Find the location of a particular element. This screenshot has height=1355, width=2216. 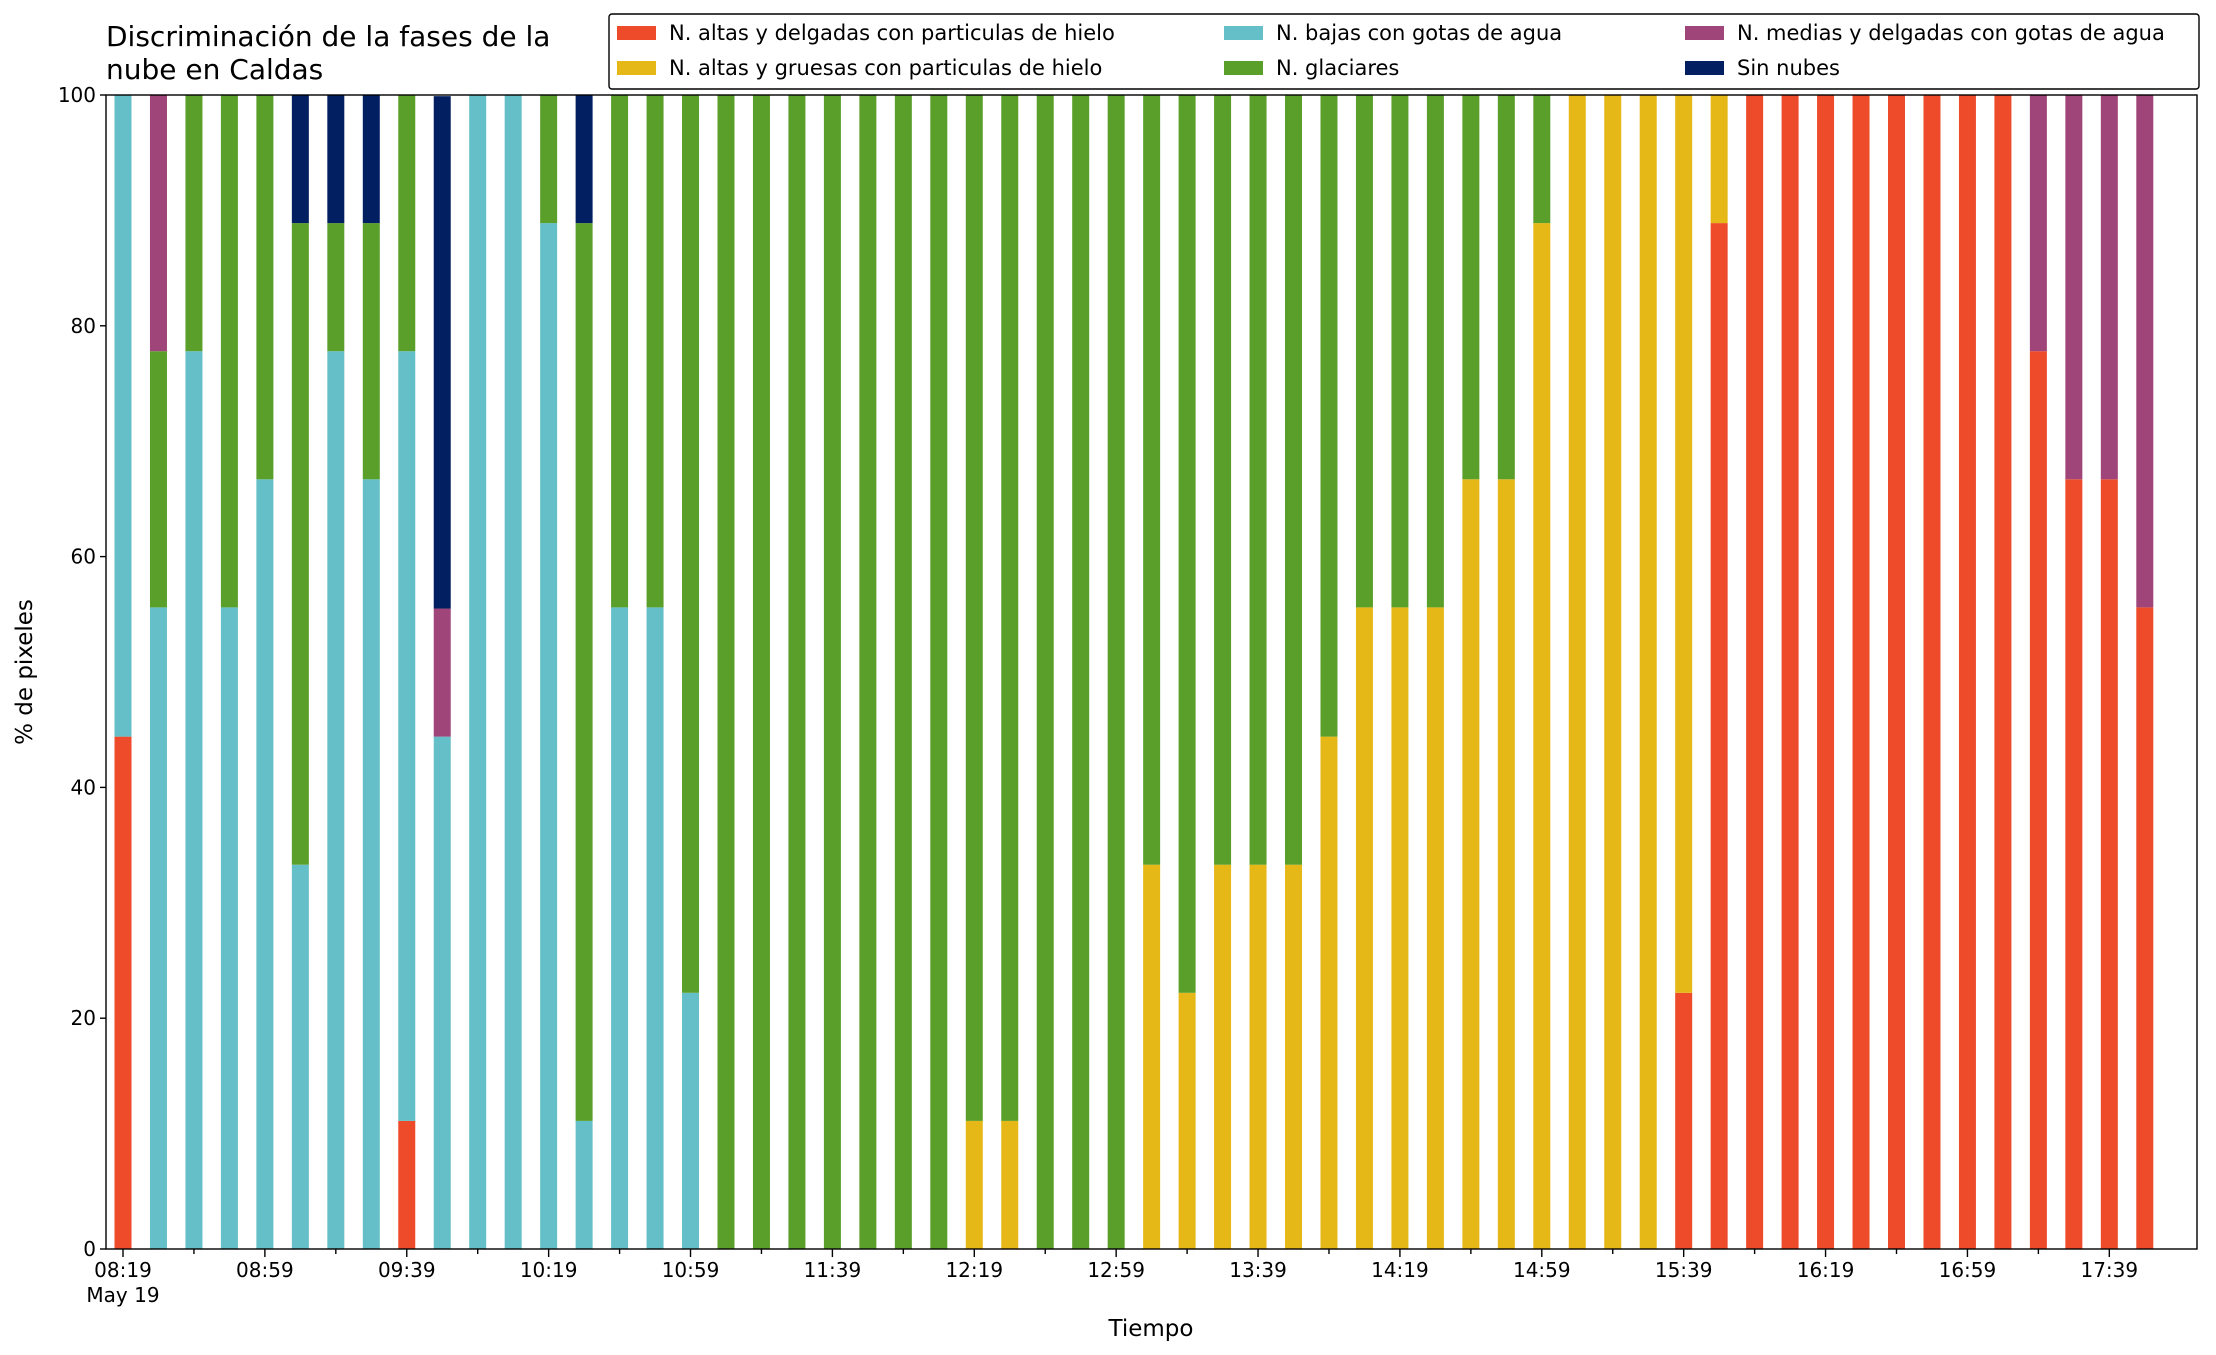

date-label: May 19 is located at coordinates (122, 1295).